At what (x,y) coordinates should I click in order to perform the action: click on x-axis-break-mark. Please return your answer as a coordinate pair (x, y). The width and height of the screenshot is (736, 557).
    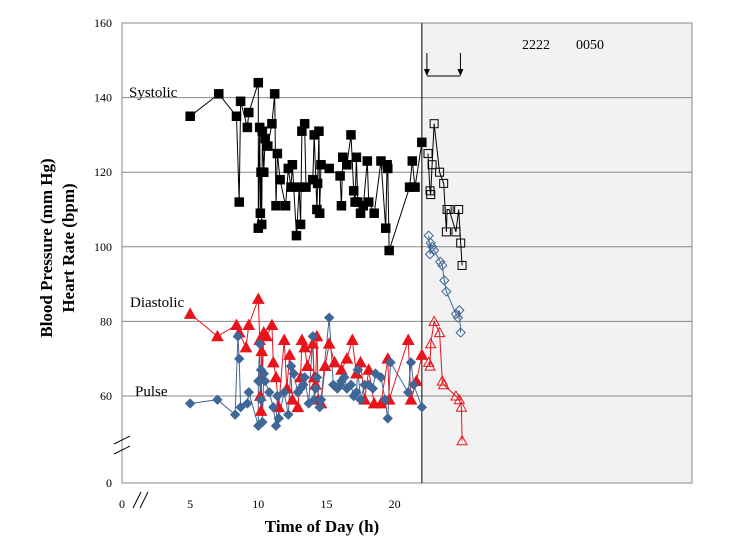
    Looking at the image, I should click on (140, 500).